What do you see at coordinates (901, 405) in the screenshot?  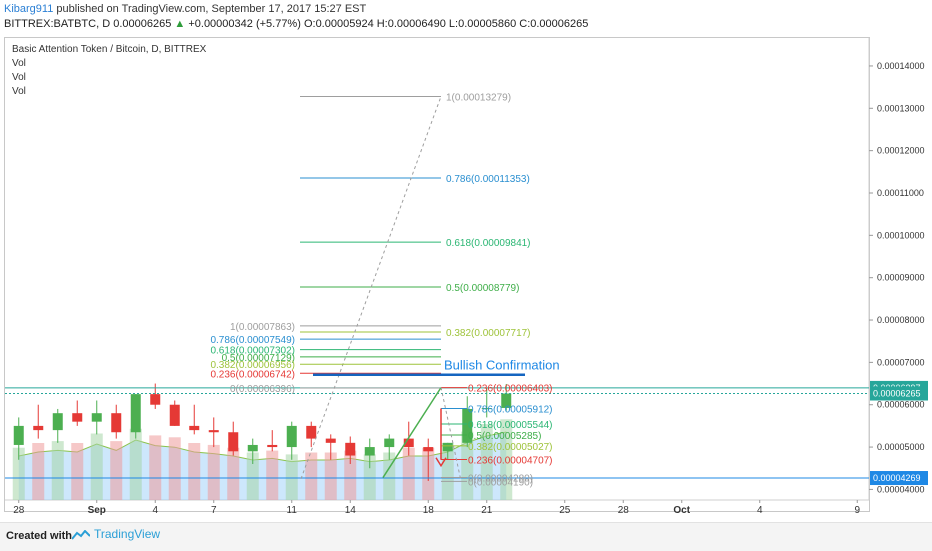 I see `price-tick-label: 0.00006000` at bounding box center [901, 405].